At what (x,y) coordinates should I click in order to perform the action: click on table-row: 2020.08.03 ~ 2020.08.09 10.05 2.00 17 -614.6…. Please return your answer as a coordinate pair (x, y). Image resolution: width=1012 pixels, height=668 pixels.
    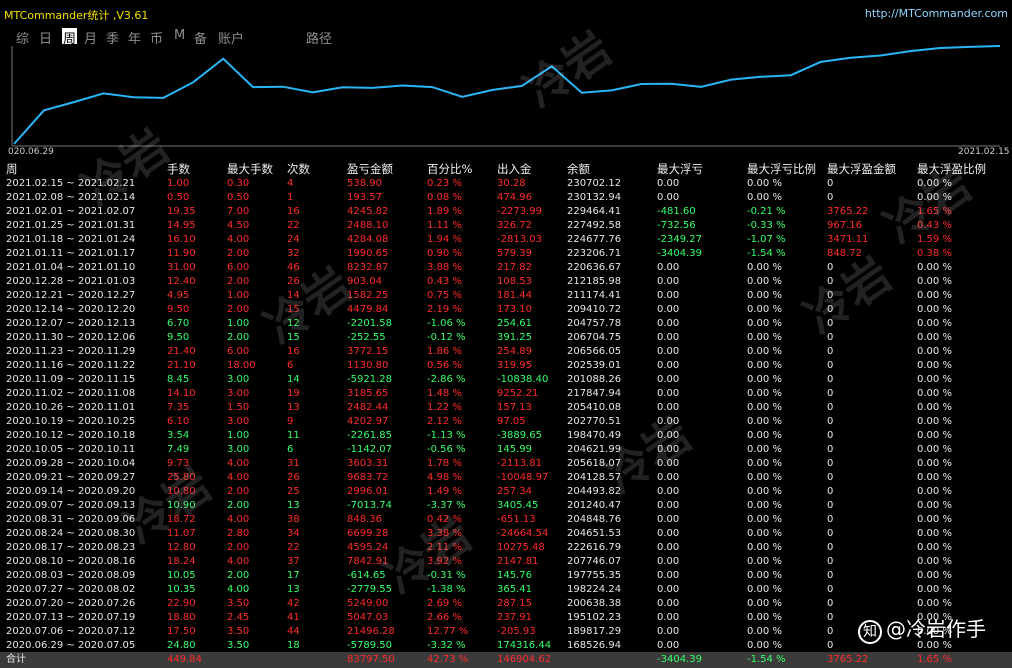
    Looking at the image, I should click on (506, 576).